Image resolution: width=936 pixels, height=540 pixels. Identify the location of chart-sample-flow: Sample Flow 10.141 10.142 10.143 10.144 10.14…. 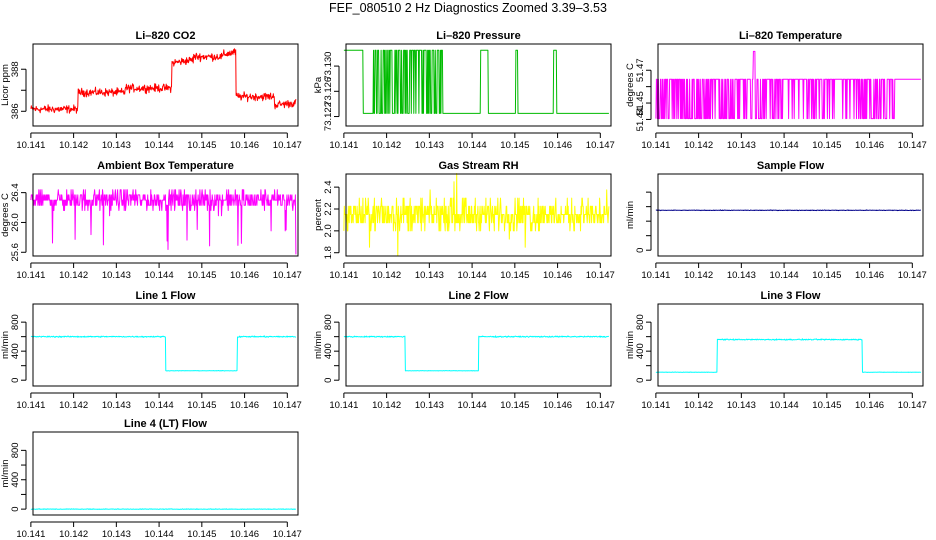
(776, 220).